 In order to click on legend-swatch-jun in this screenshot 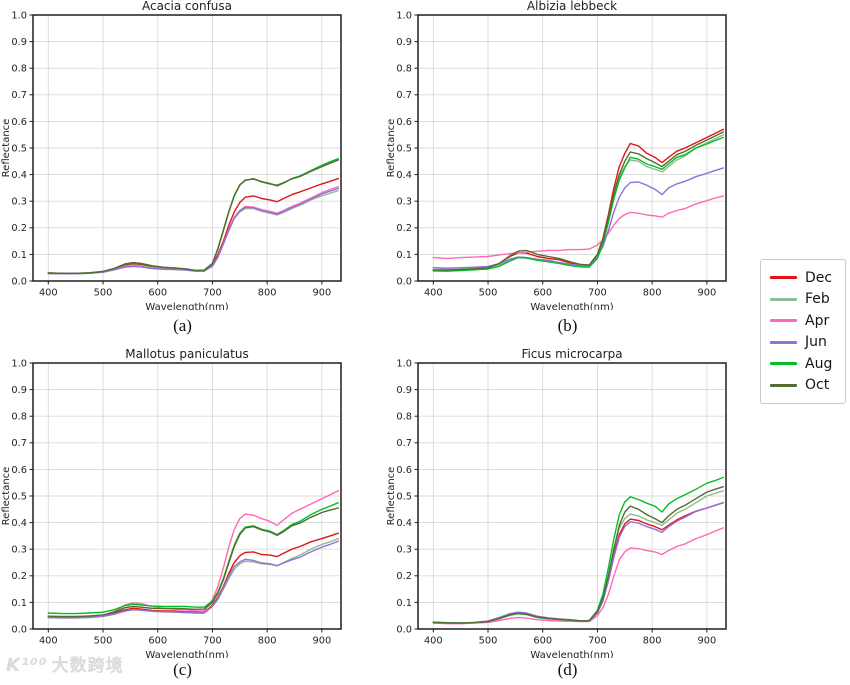, I will do `click(783, 342)`.